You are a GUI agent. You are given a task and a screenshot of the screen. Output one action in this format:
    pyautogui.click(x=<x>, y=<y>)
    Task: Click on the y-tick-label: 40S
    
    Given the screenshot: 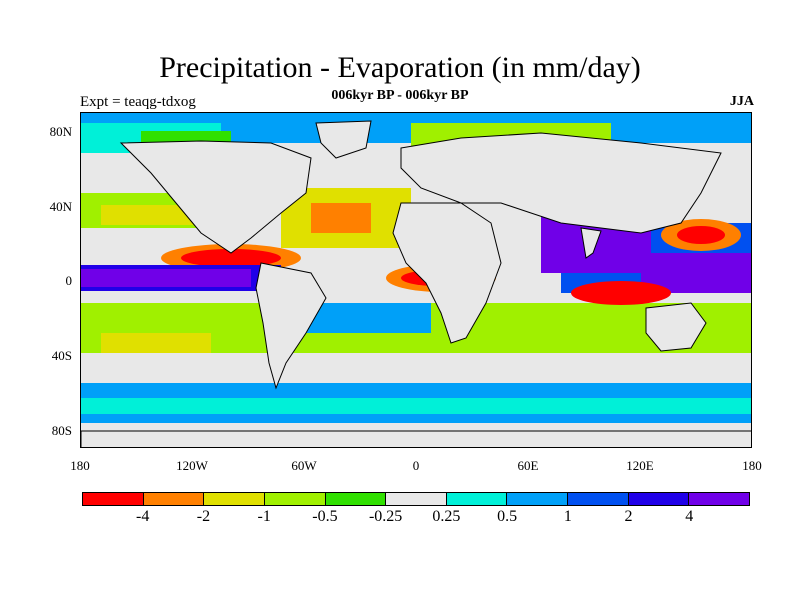 What is the action you would take?
    pyautogui.click(x=61, y=355)
    